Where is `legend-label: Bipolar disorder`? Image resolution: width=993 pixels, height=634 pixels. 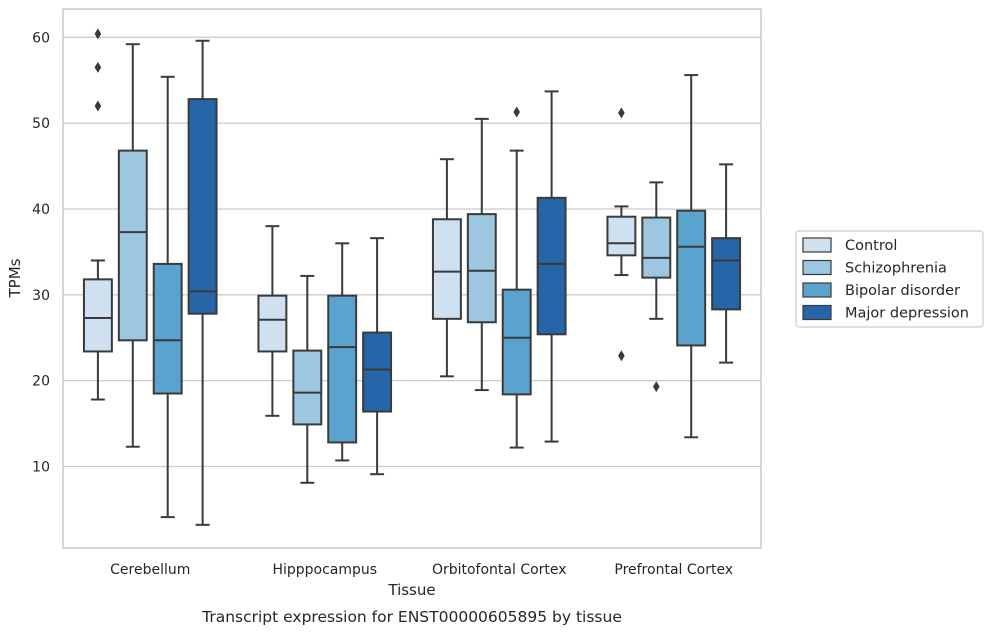
legend-label: Bipolar disorder is located at coordinates (902, 291).